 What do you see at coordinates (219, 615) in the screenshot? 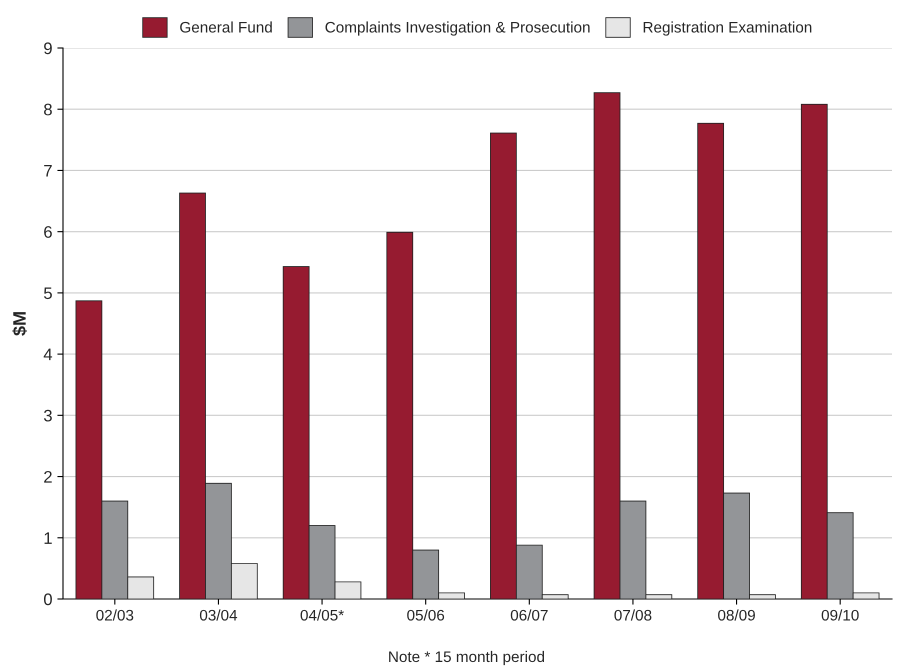
I see `x-tick-label: 03/04` at bounding box center [219, 615].